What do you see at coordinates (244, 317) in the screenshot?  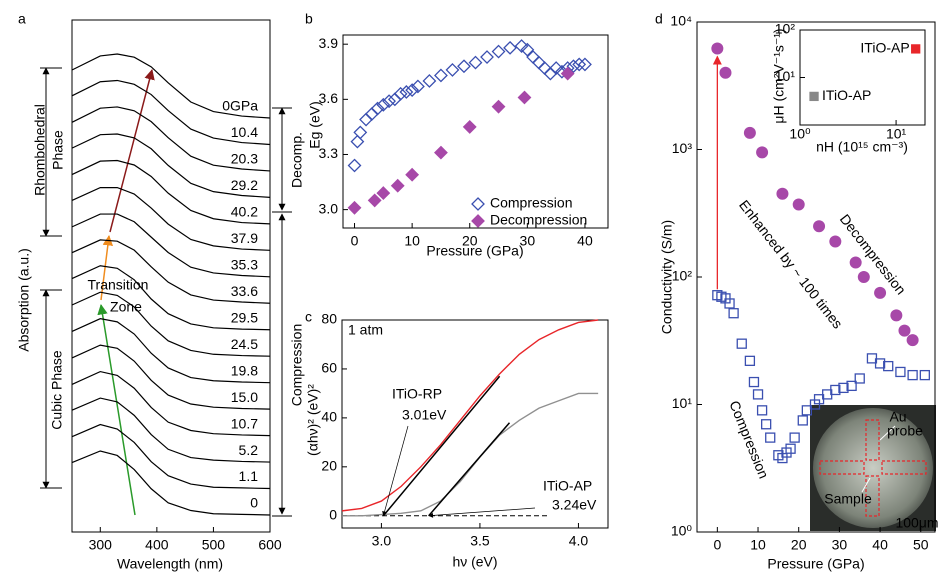 I see `pressure-label: 29.5` at bounding box center [244, 317].